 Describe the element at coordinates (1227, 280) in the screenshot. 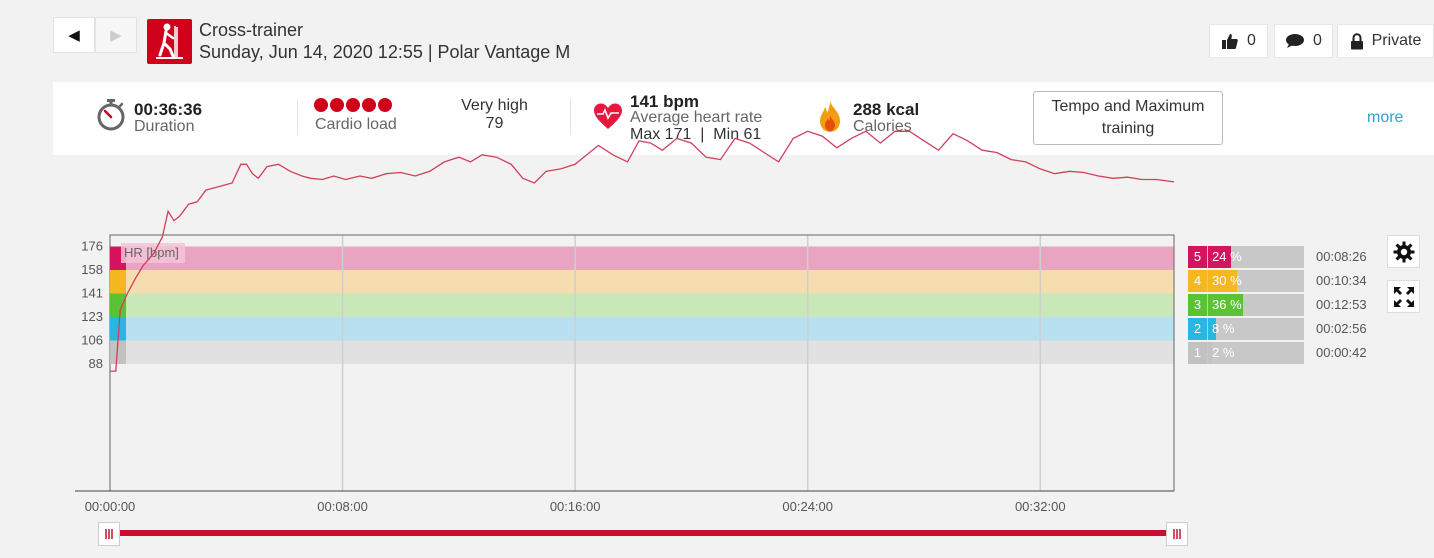

I see `zone-percent: 30 %` at that location.